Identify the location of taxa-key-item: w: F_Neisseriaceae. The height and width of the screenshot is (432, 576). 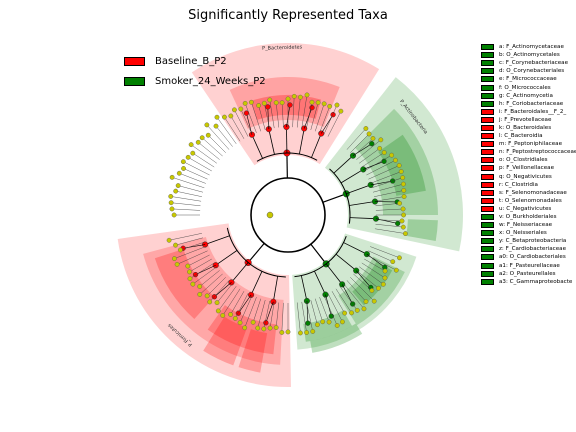
(528, 225).